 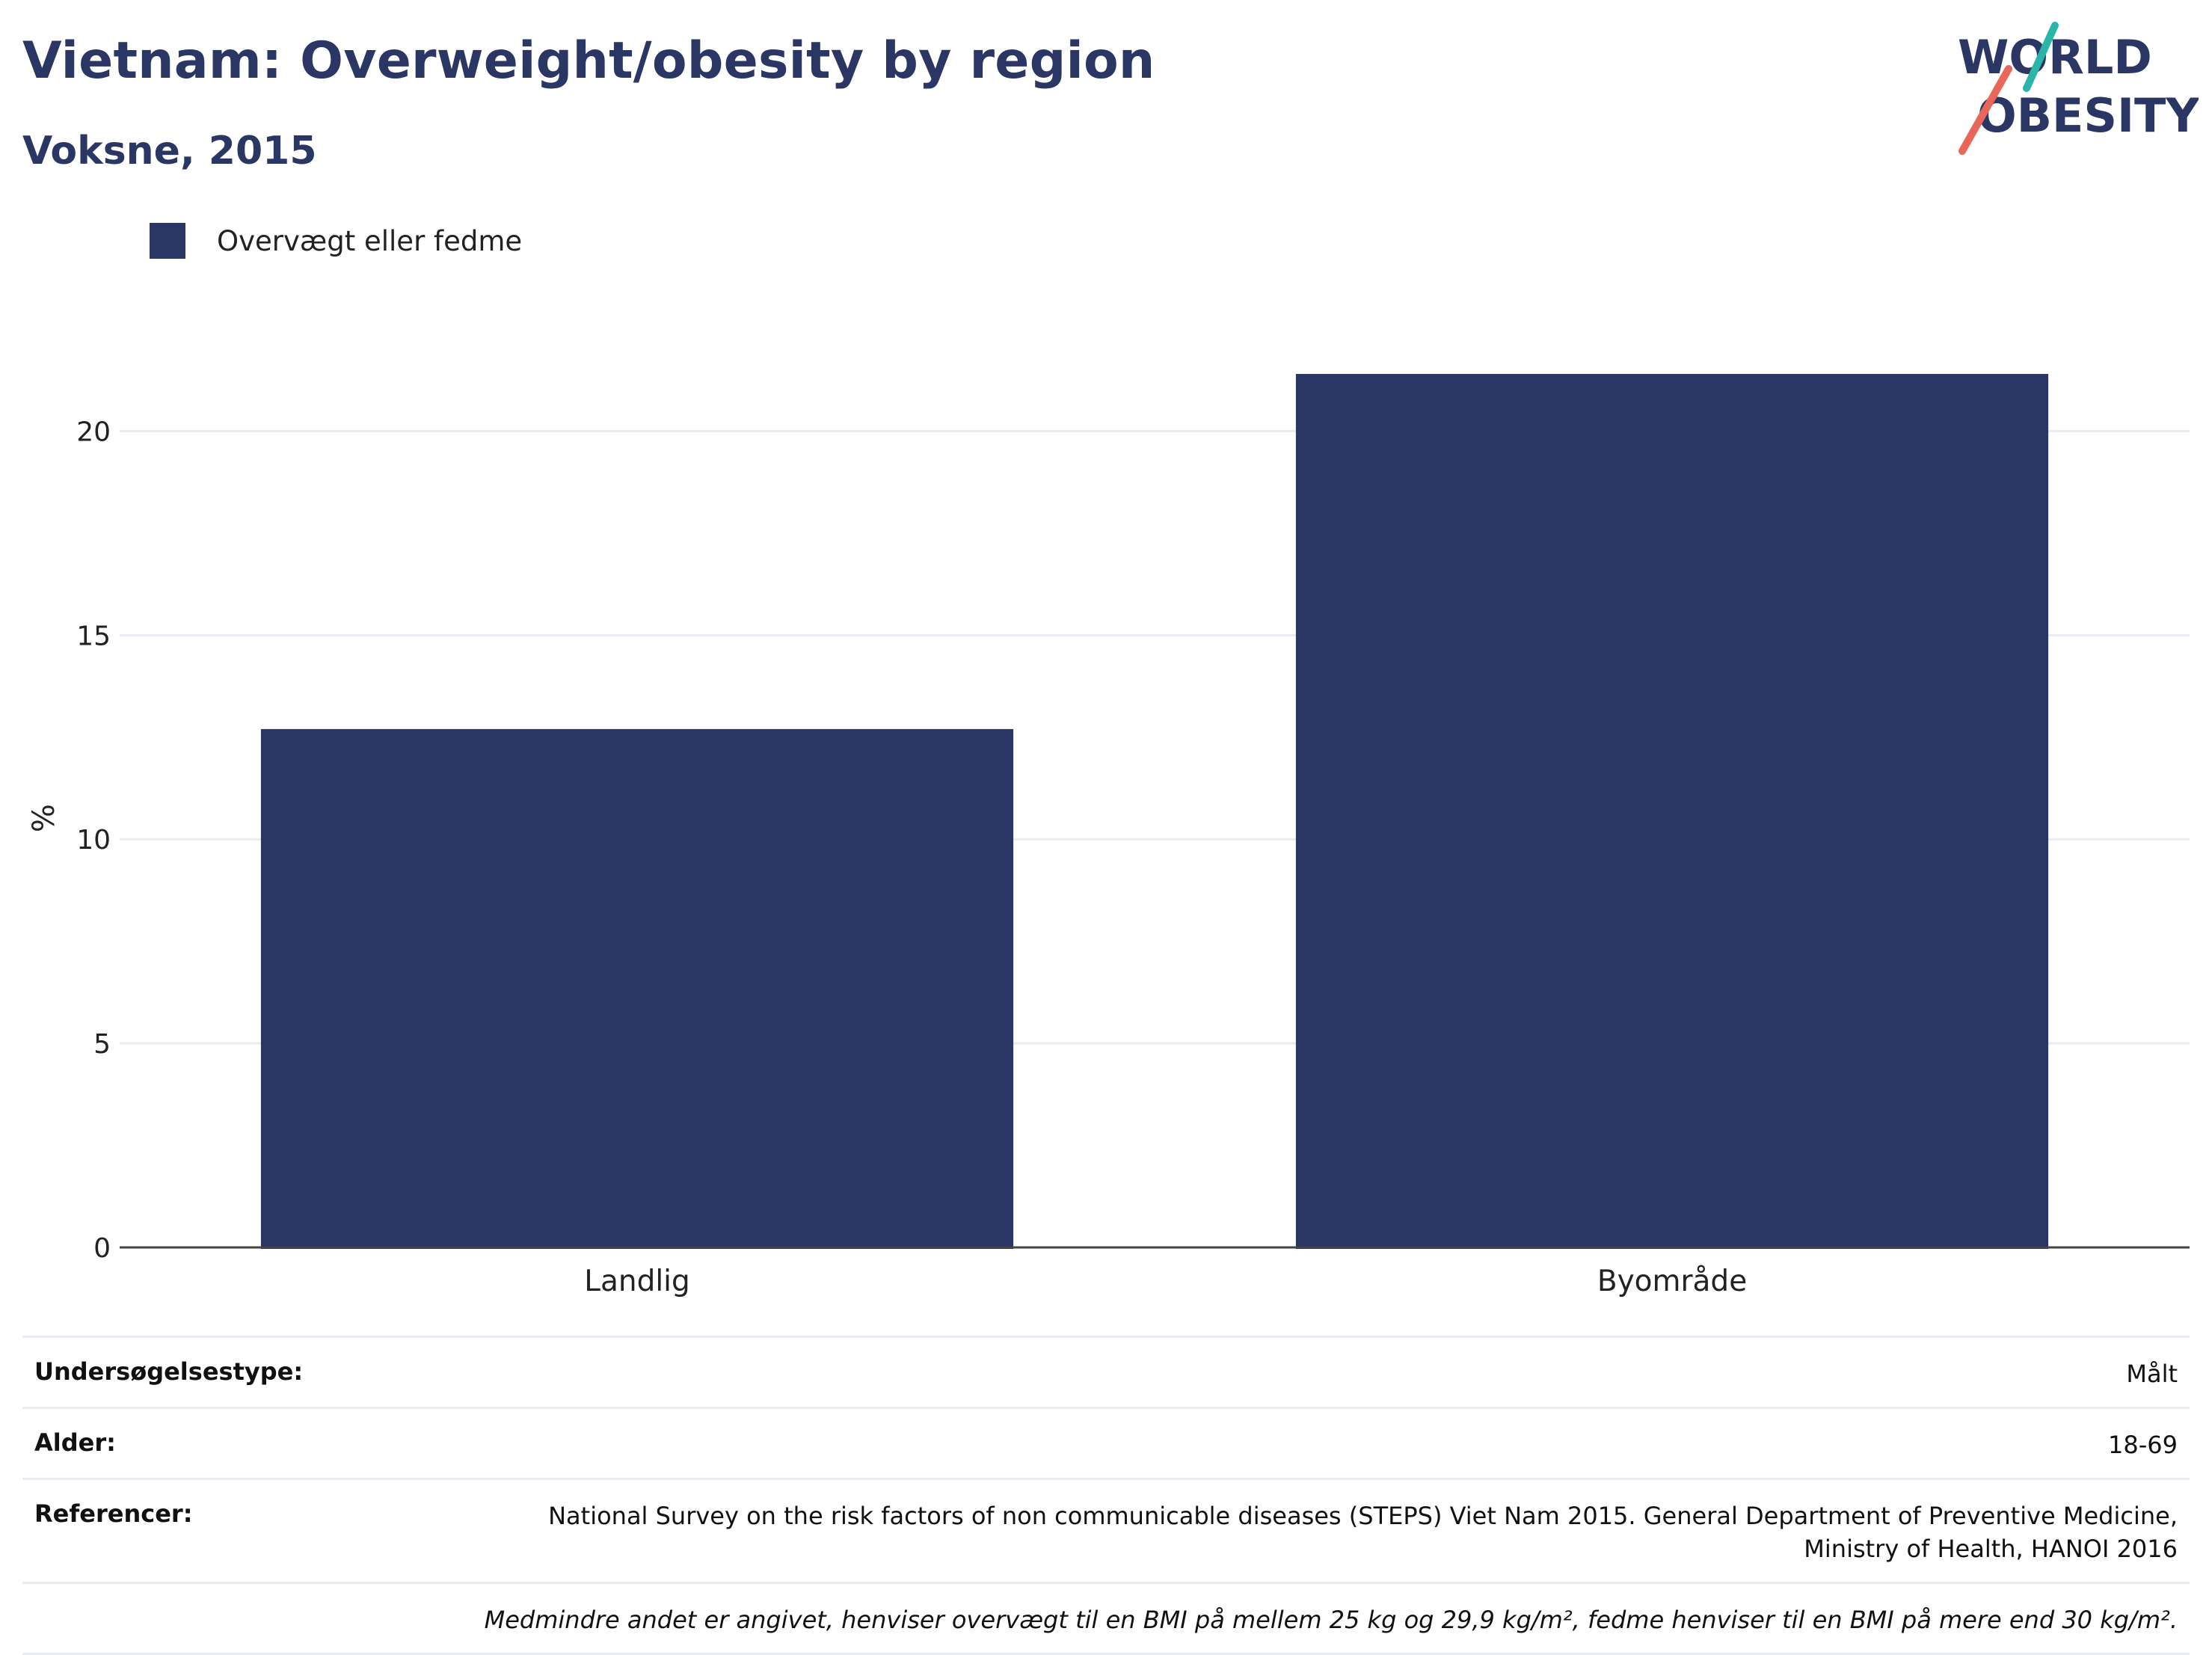 I want to click on logo-text-line2: OBESITY, so click(x=2088, y=115).